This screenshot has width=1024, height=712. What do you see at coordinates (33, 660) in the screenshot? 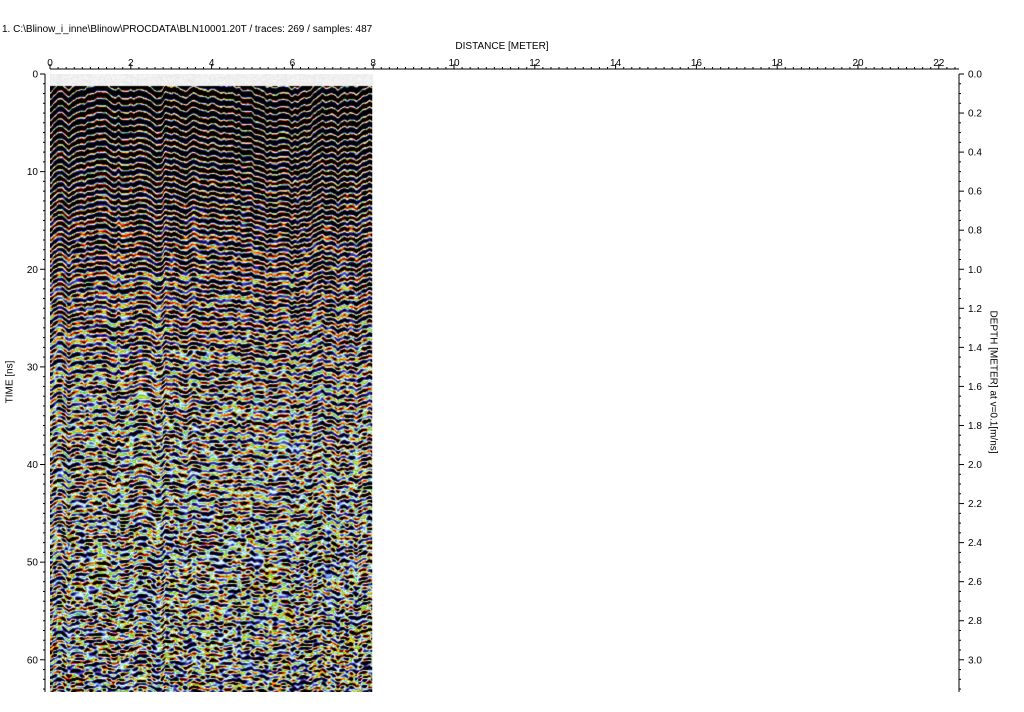
I see `y-tick-label: 60` at bounding box center [33, 660].